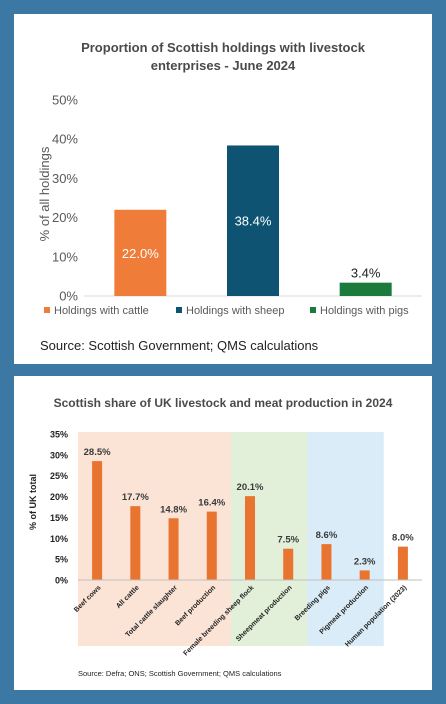 The width and height of the screenshot is (446, 704). Describe the element at coordinates (59, 539) in the screenshot. I see `chart2-ytick-label: 10%` at that location.